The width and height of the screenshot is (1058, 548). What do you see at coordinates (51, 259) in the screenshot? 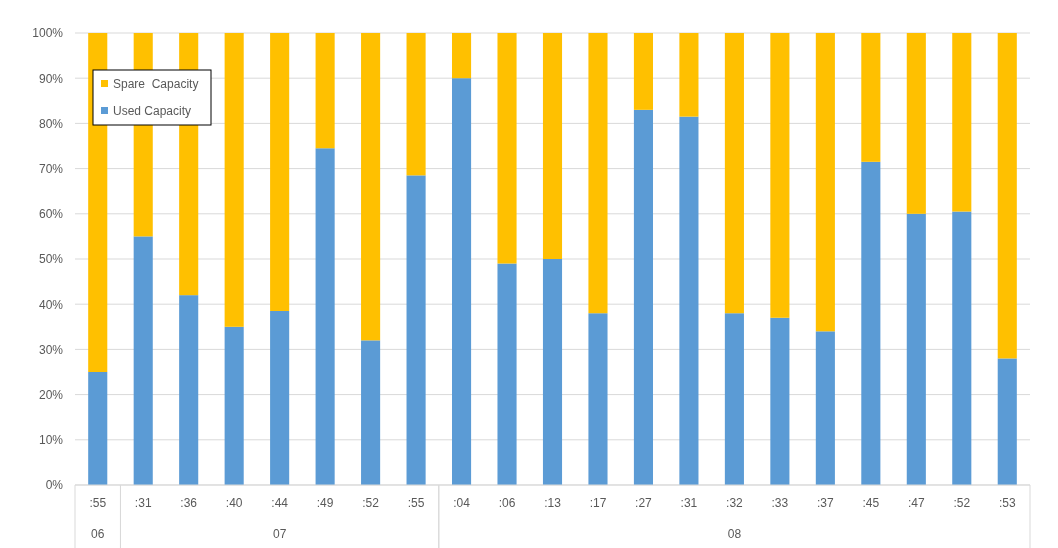
I see `y-tick-label: 50%` at bounding box center [51, 259].